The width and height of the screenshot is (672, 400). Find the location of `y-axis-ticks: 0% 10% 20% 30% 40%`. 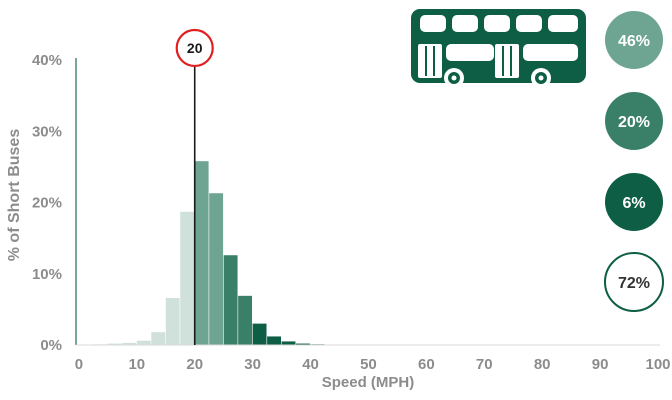

y-axis-ticks: 0% 10% 20% 30% 40% is located at coordinates (47, 203).